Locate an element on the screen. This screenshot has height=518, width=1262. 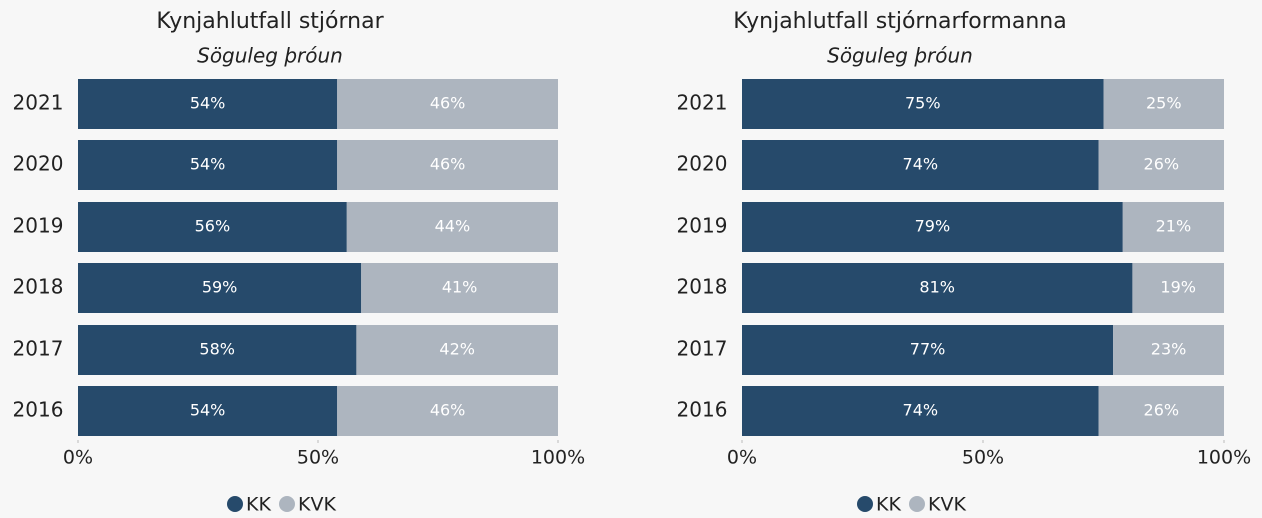
data-label: 21% is located at coordinates (1174, 226).